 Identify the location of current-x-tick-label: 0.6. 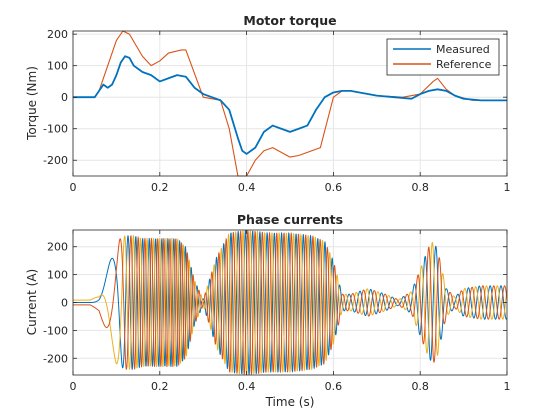
(334, 386).